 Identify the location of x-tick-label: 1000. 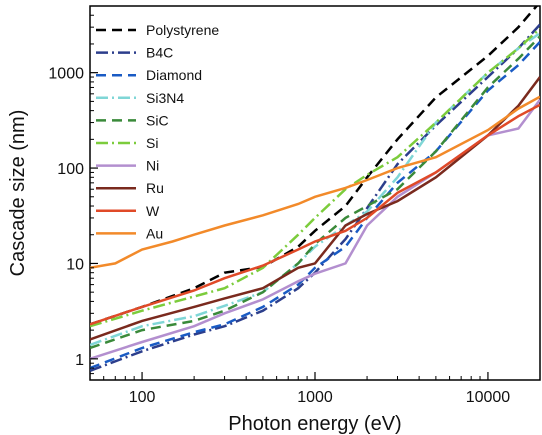
(315, 397).